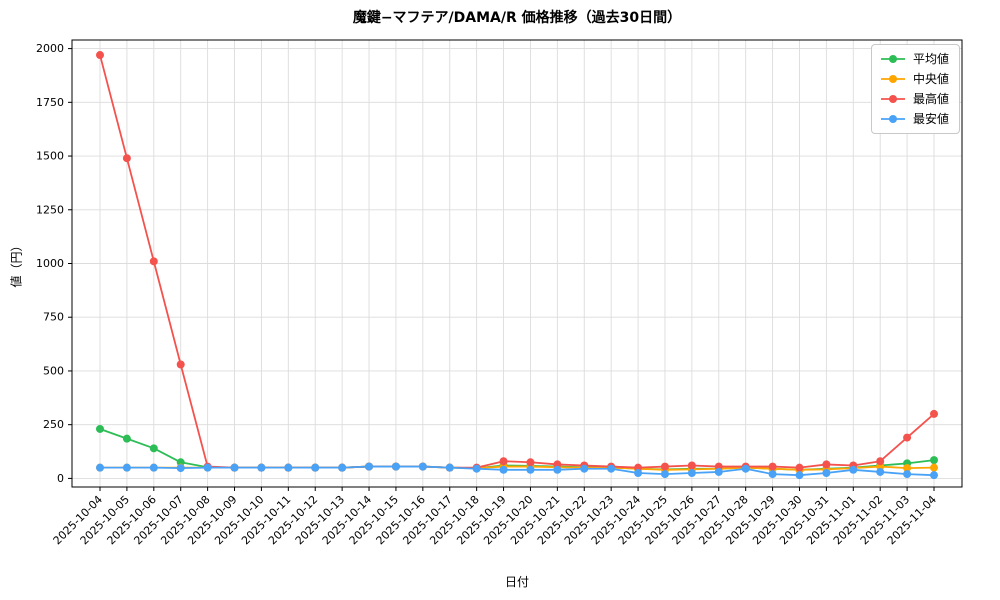 The width and height of the screenshot is (1000, 600). I want to click on legend-item-median: 中央値, so click(914, 79).